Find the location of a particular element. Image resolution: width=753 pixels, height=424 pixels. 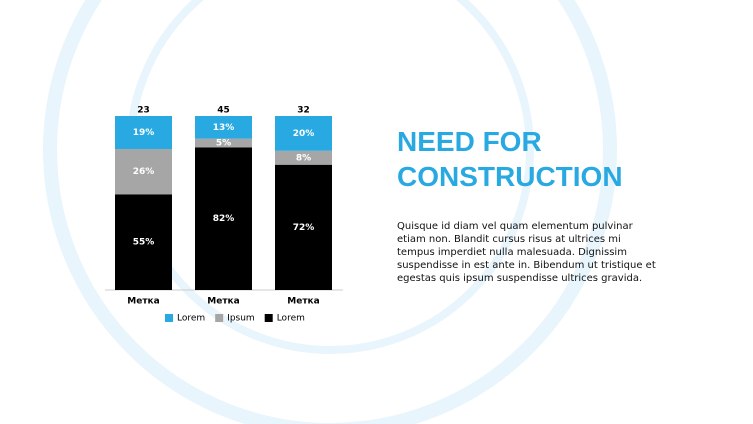

slide-title: NEED FOR CONSTRUCTION is located at coordinates (510, 159).